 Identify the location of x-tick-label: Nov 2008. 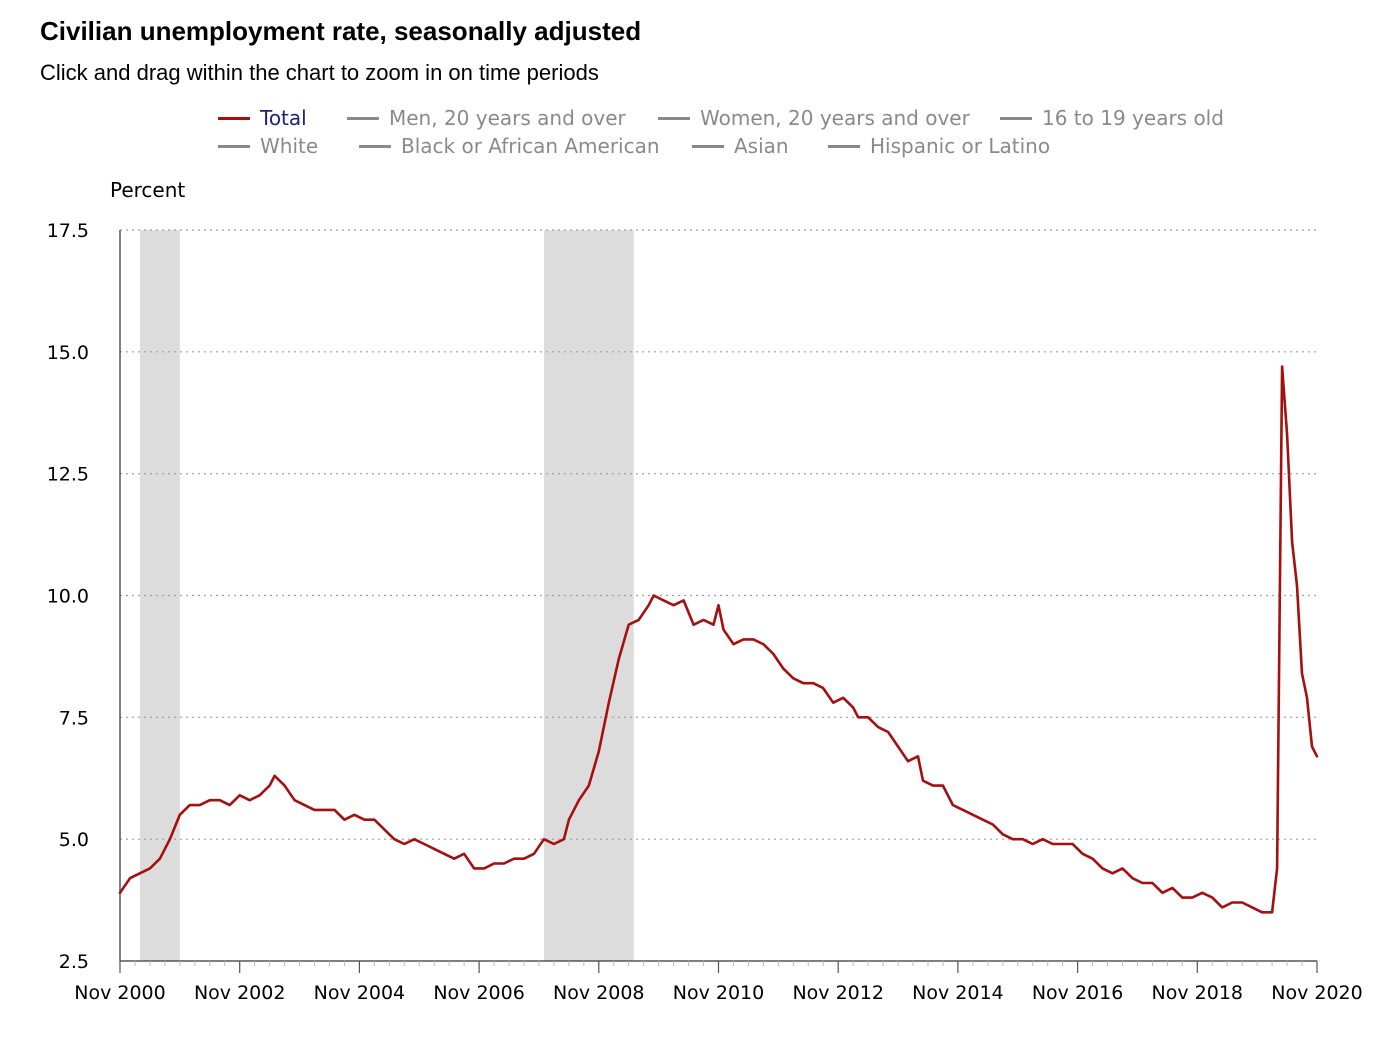
(598, 993).